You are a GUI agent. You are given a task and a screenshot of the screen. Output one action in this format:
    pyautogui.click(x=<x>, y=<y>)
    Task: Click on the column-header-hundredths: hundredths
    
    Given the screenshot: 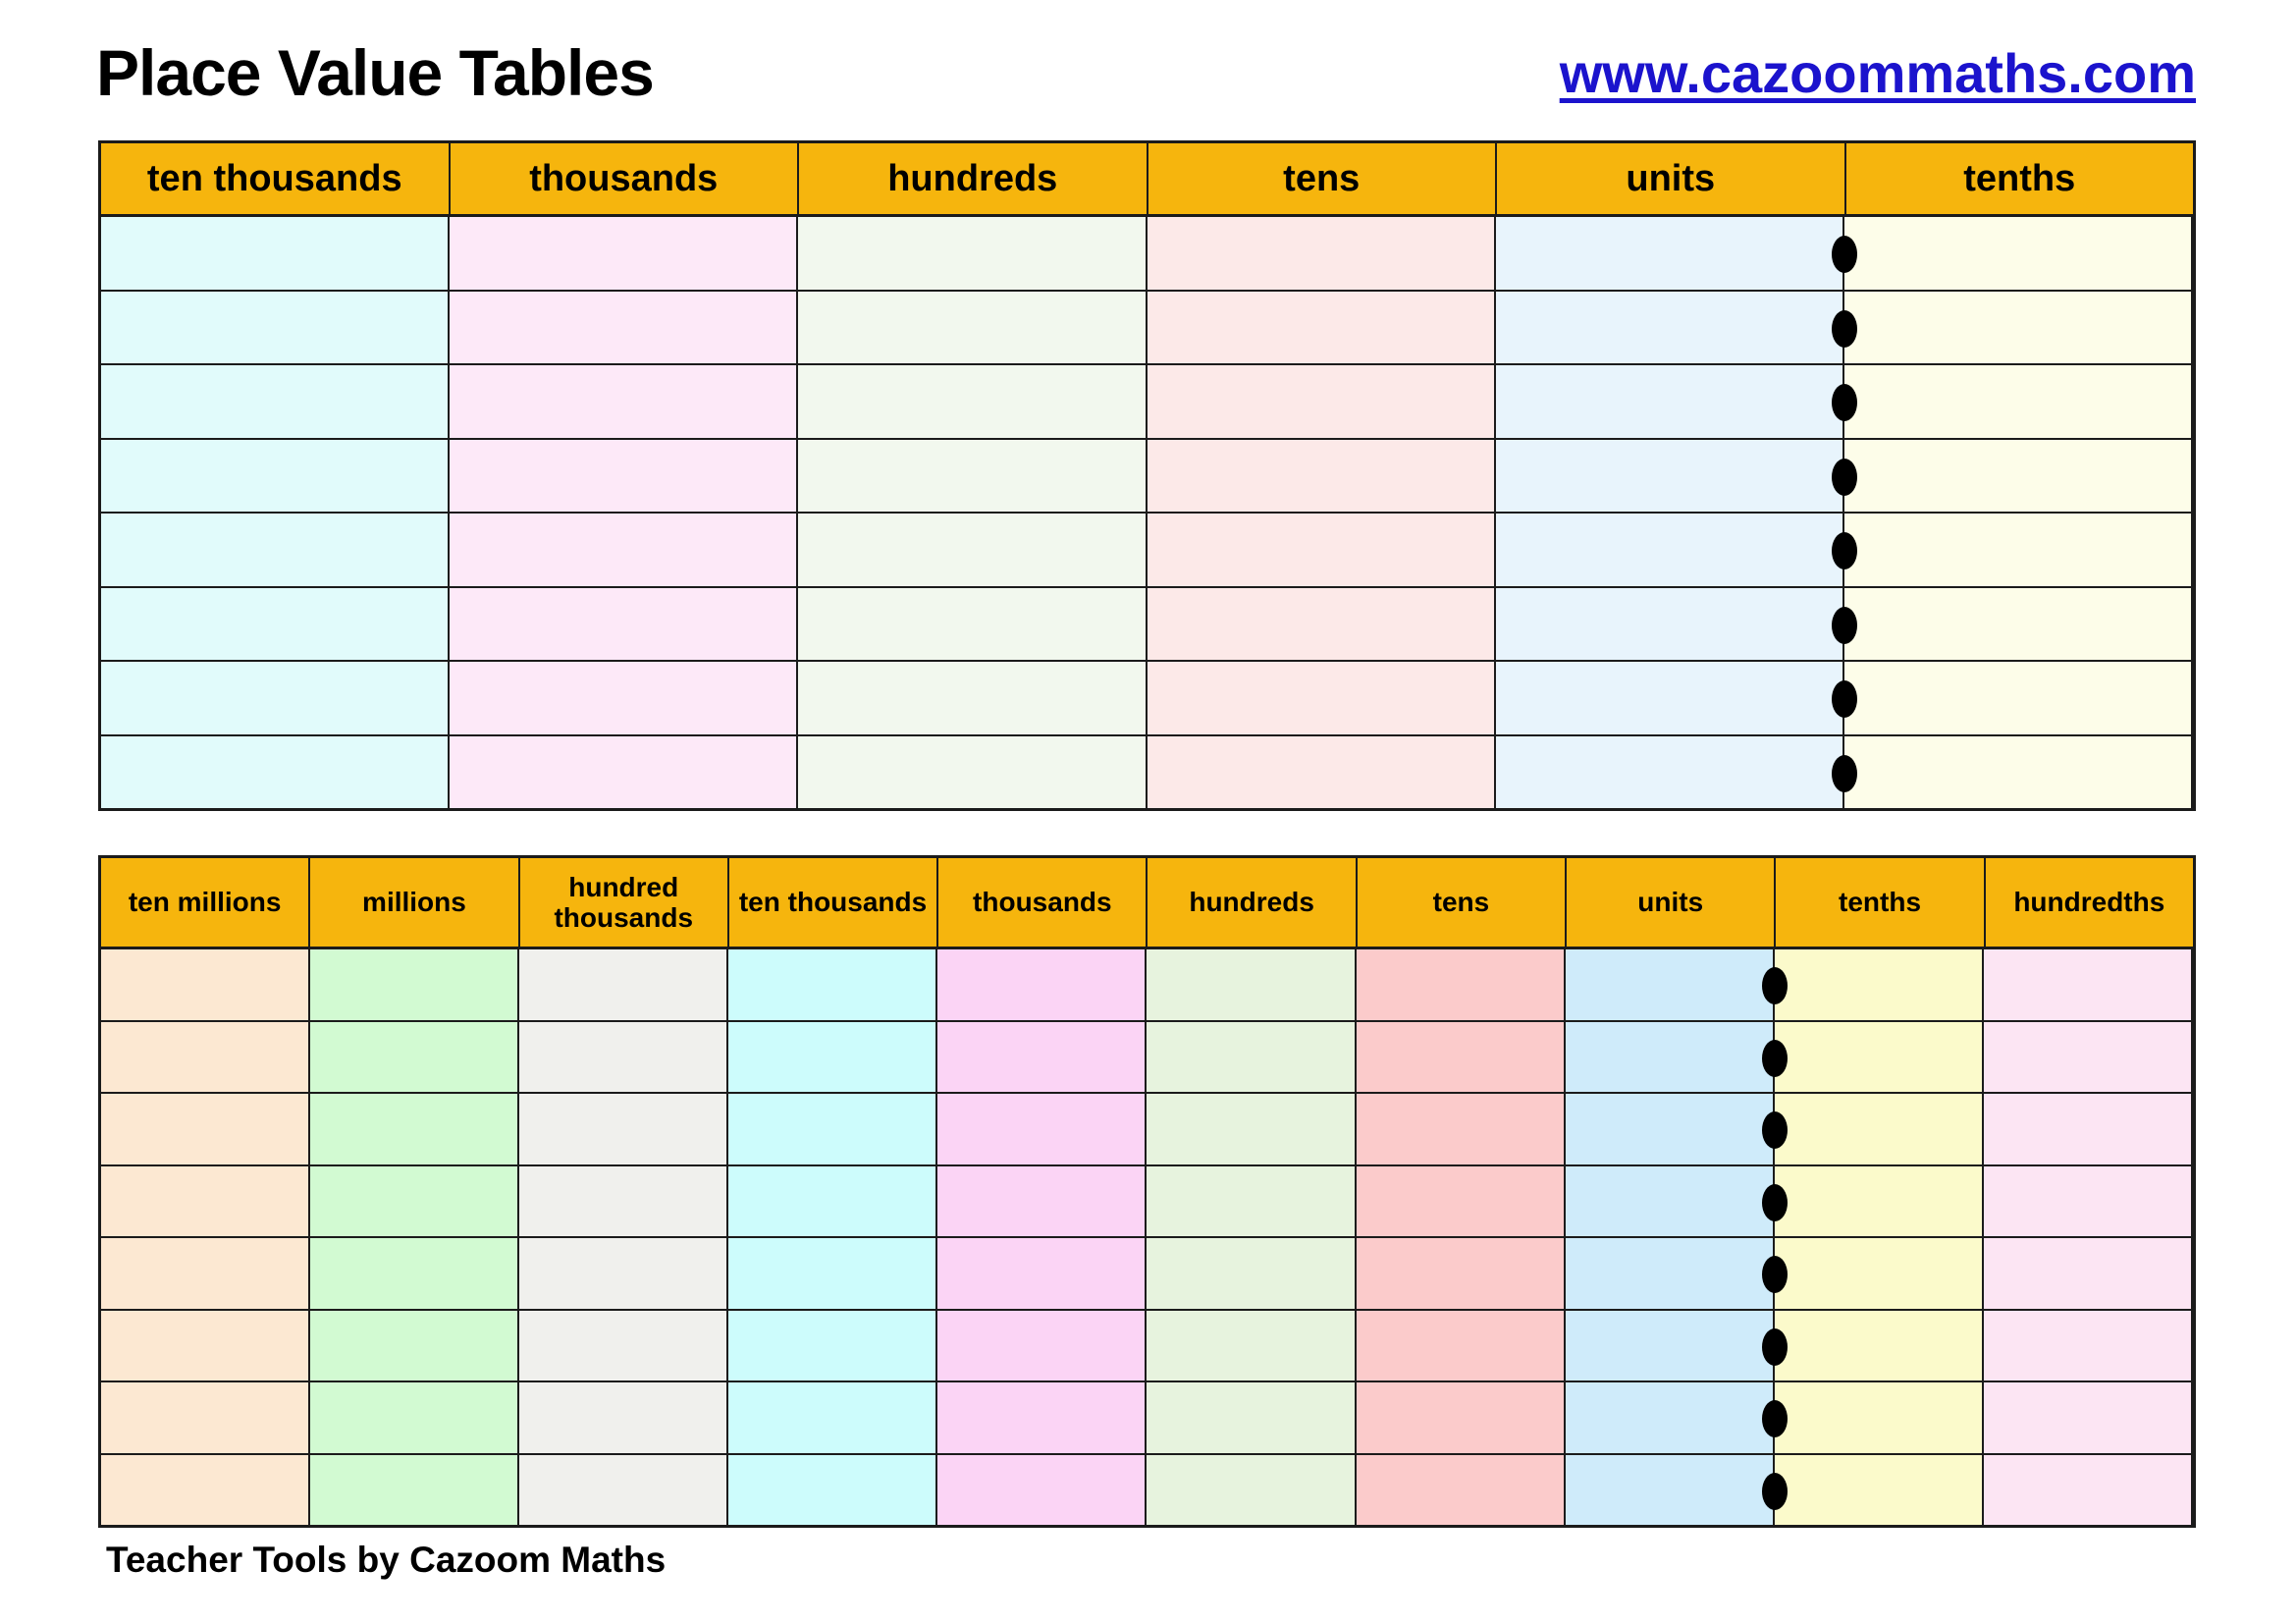 What is the action you would take?
    pyautogui.click(x=2089, y=902)
    